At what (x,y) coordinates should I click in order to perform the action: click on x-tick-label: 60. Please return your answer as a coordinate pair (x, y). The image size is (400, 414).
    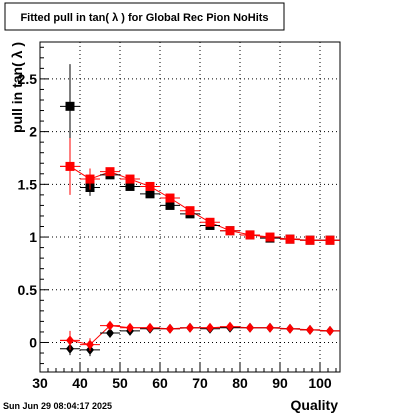
    Looking at the image, I should click on (160, 383).